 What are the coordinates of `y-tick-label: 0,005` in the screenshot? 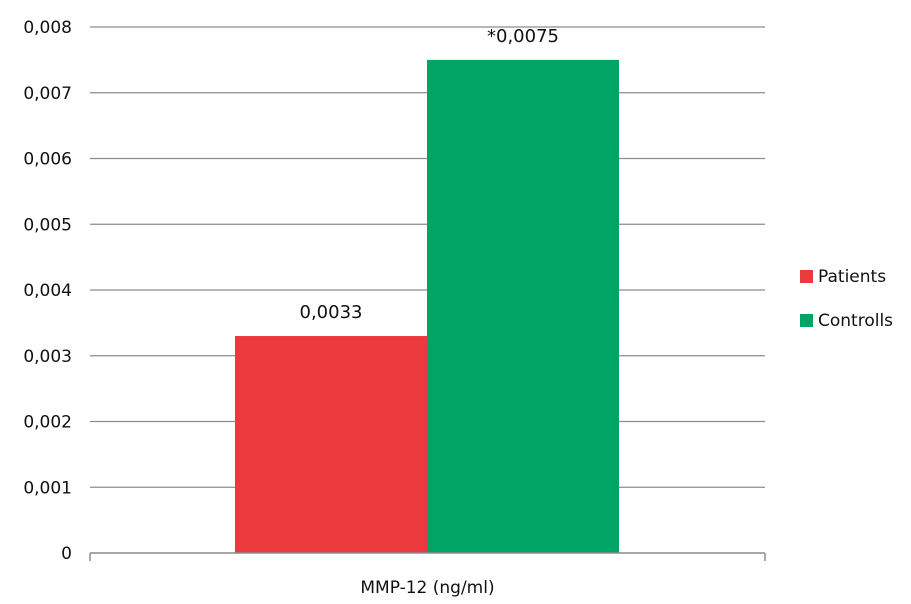 It's located at (47, 225).